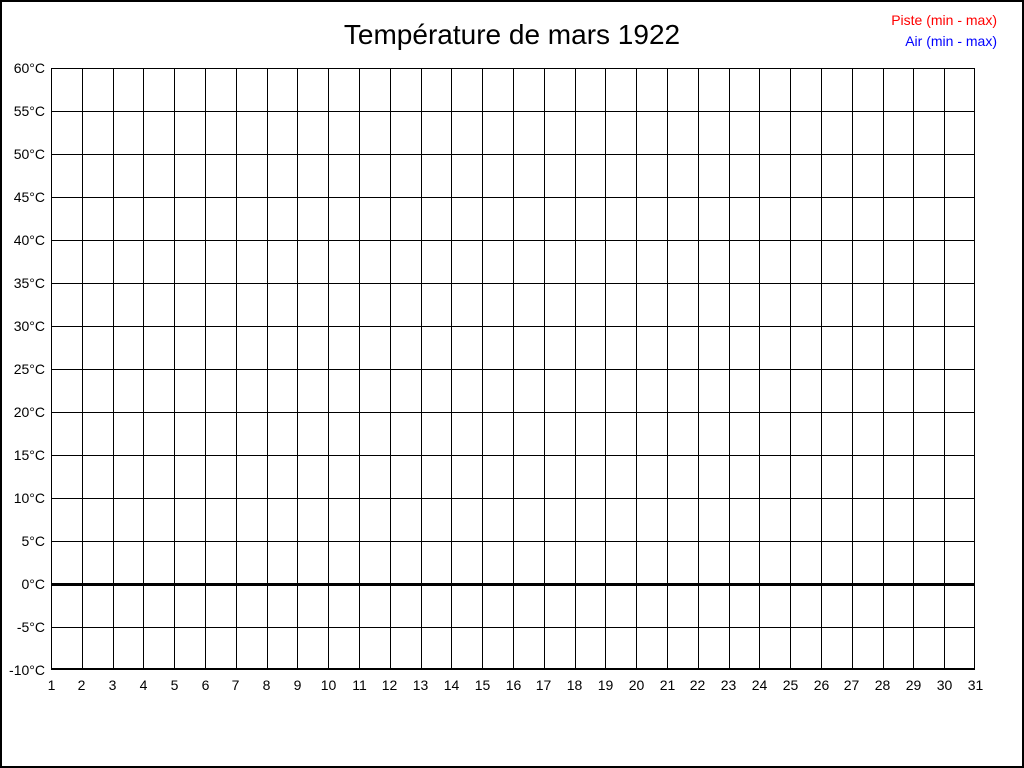  Describe the element at coordinates (975, 685) in the screenshot. I see `x-tick-label: 31` at that location.